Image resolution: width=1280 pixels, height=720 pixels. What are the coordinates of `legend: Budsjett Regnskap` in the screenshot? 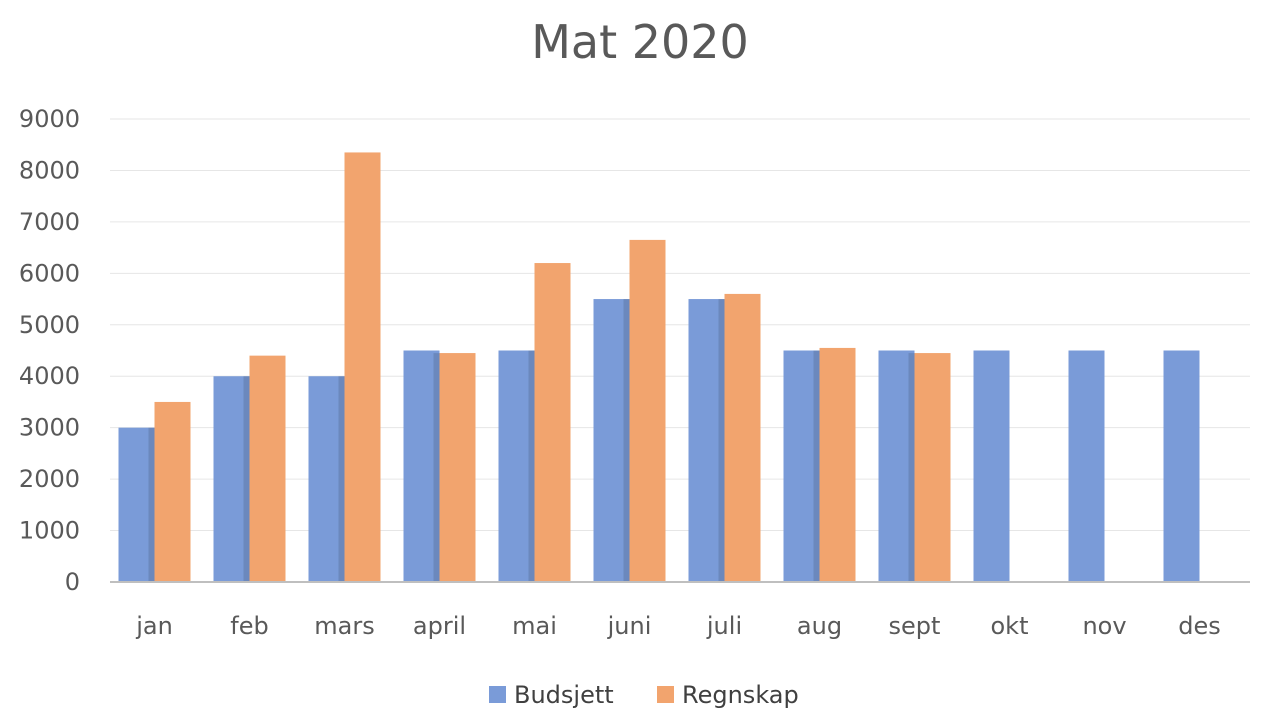 It's located at (644, 695).